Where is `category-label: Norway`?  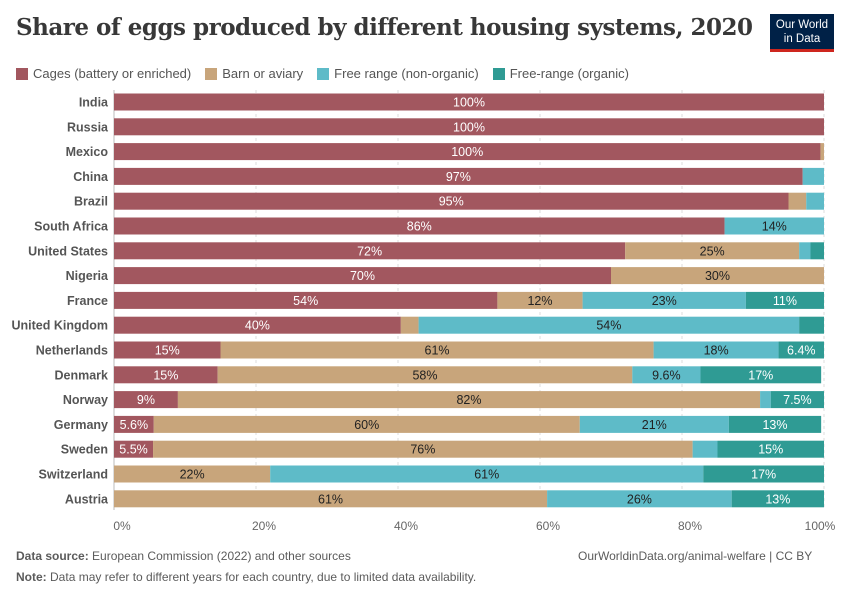 category-label: Norway is located at coordinates (85, 400).